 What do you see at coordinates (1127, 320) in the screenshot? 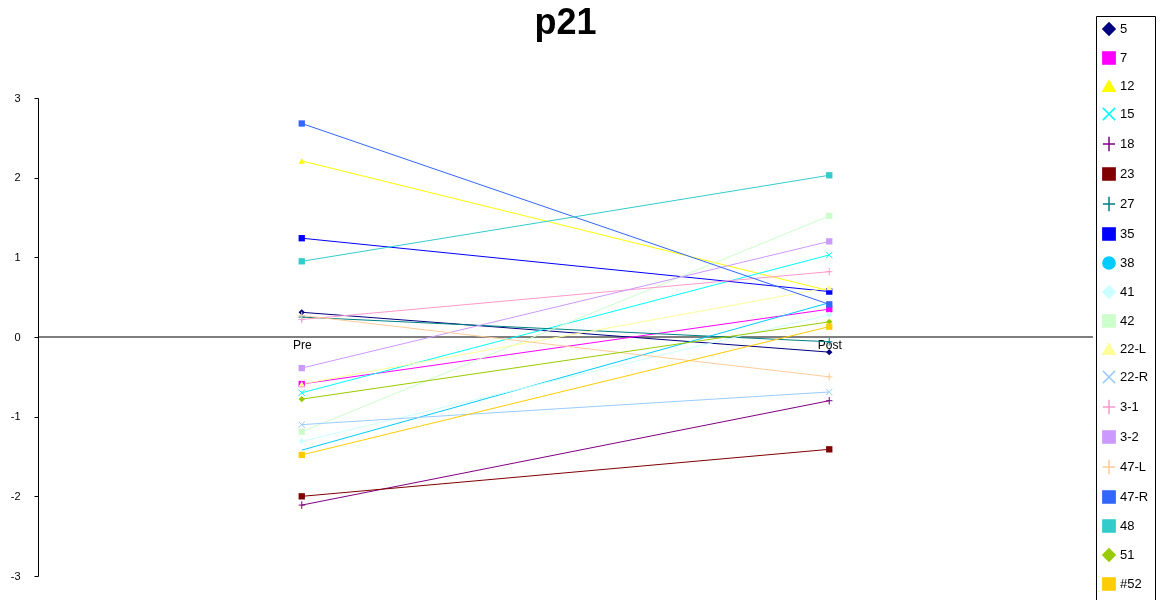
I see `legend-label: 42` at bounding box center [1127, 320].